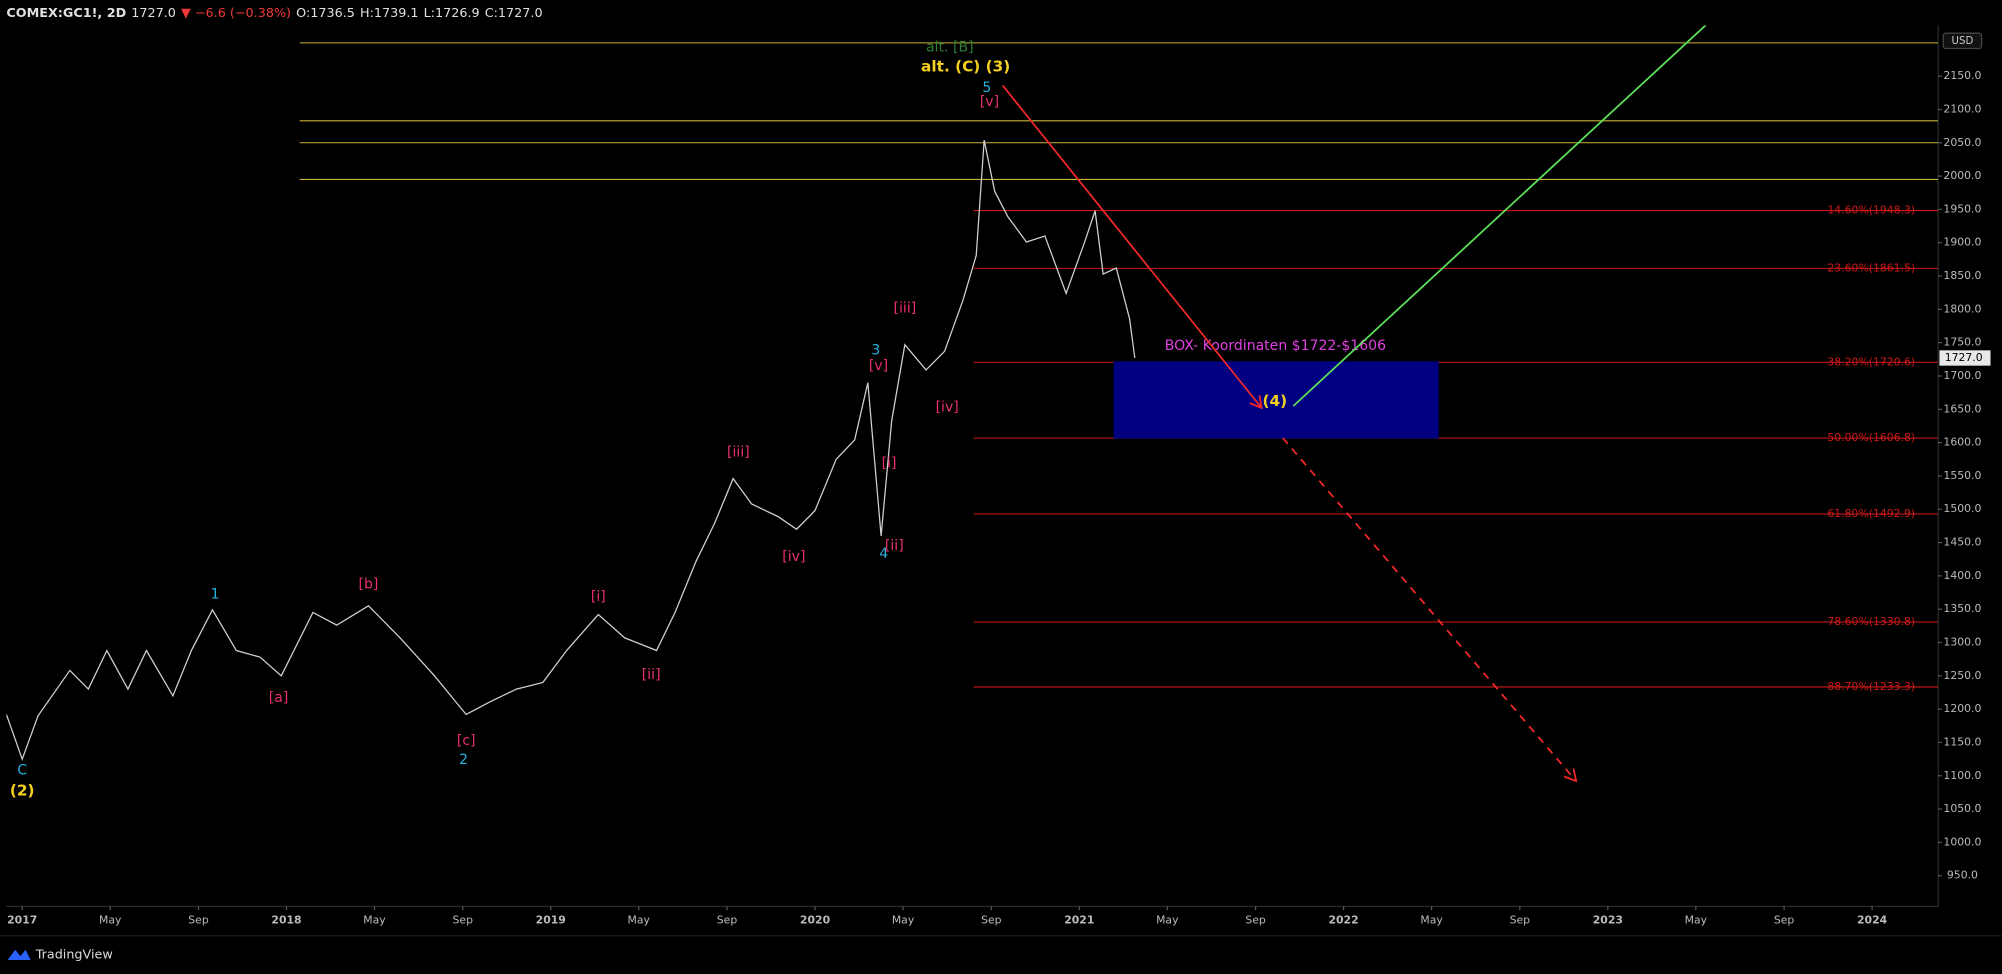  Describe the element at coordinates (463, 760) in the screenshot. I see `wave-label: 2` at that location.